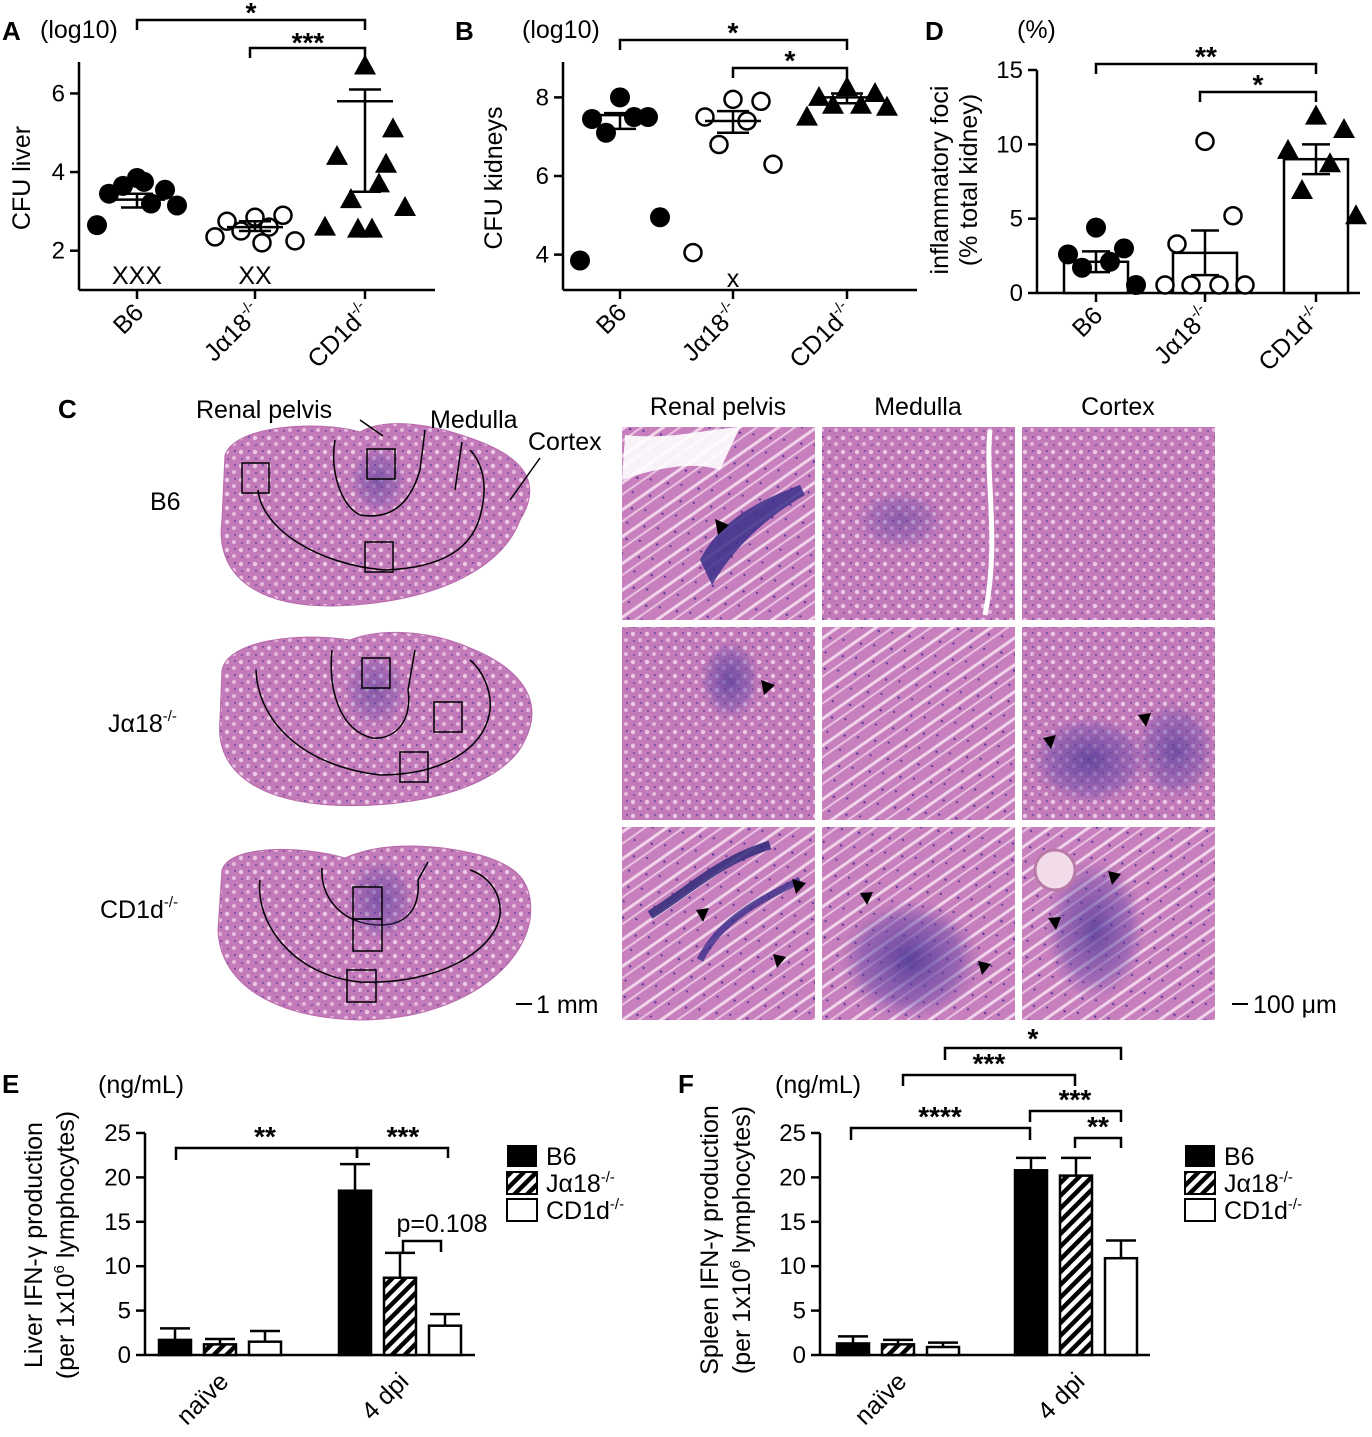 The image size is (1372, 1437). Describe the element at coordinates (374, 933) in the screenshot. I see `kidney-section-cd1d` at that location.